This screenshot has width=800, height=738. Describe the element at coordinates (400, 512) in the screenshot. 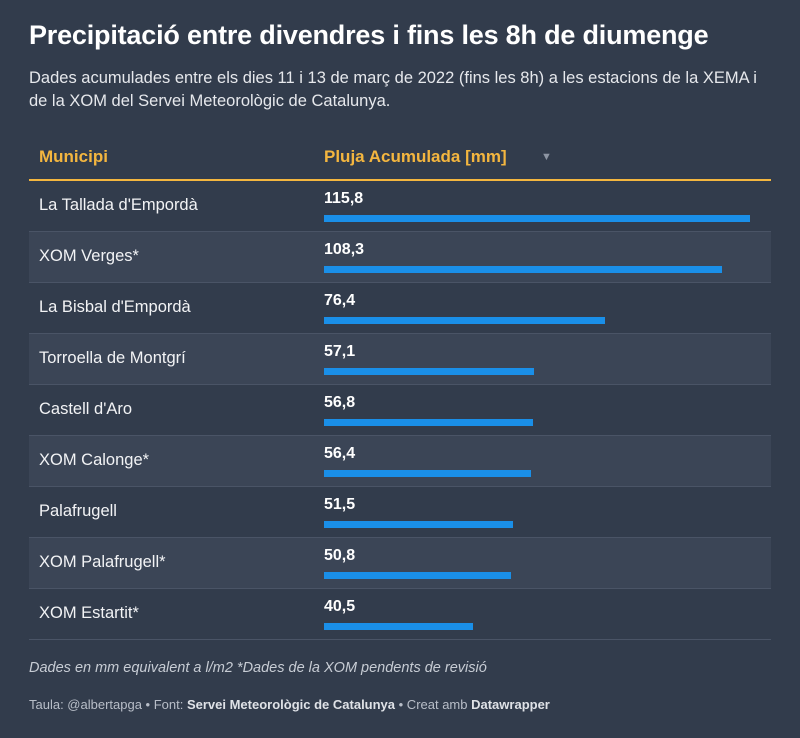

I see `table-row: Palafrugell 51,5` at that location.